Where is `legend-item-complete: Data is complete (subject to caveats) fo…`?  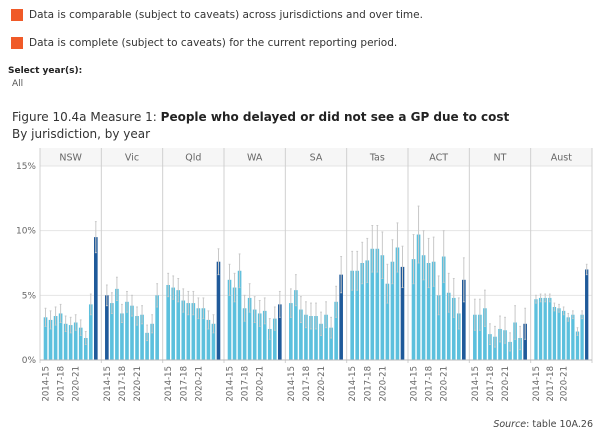 legend-item-complete: Data is complete (subject to caveats) fo… is located at coordinates (217, 43).